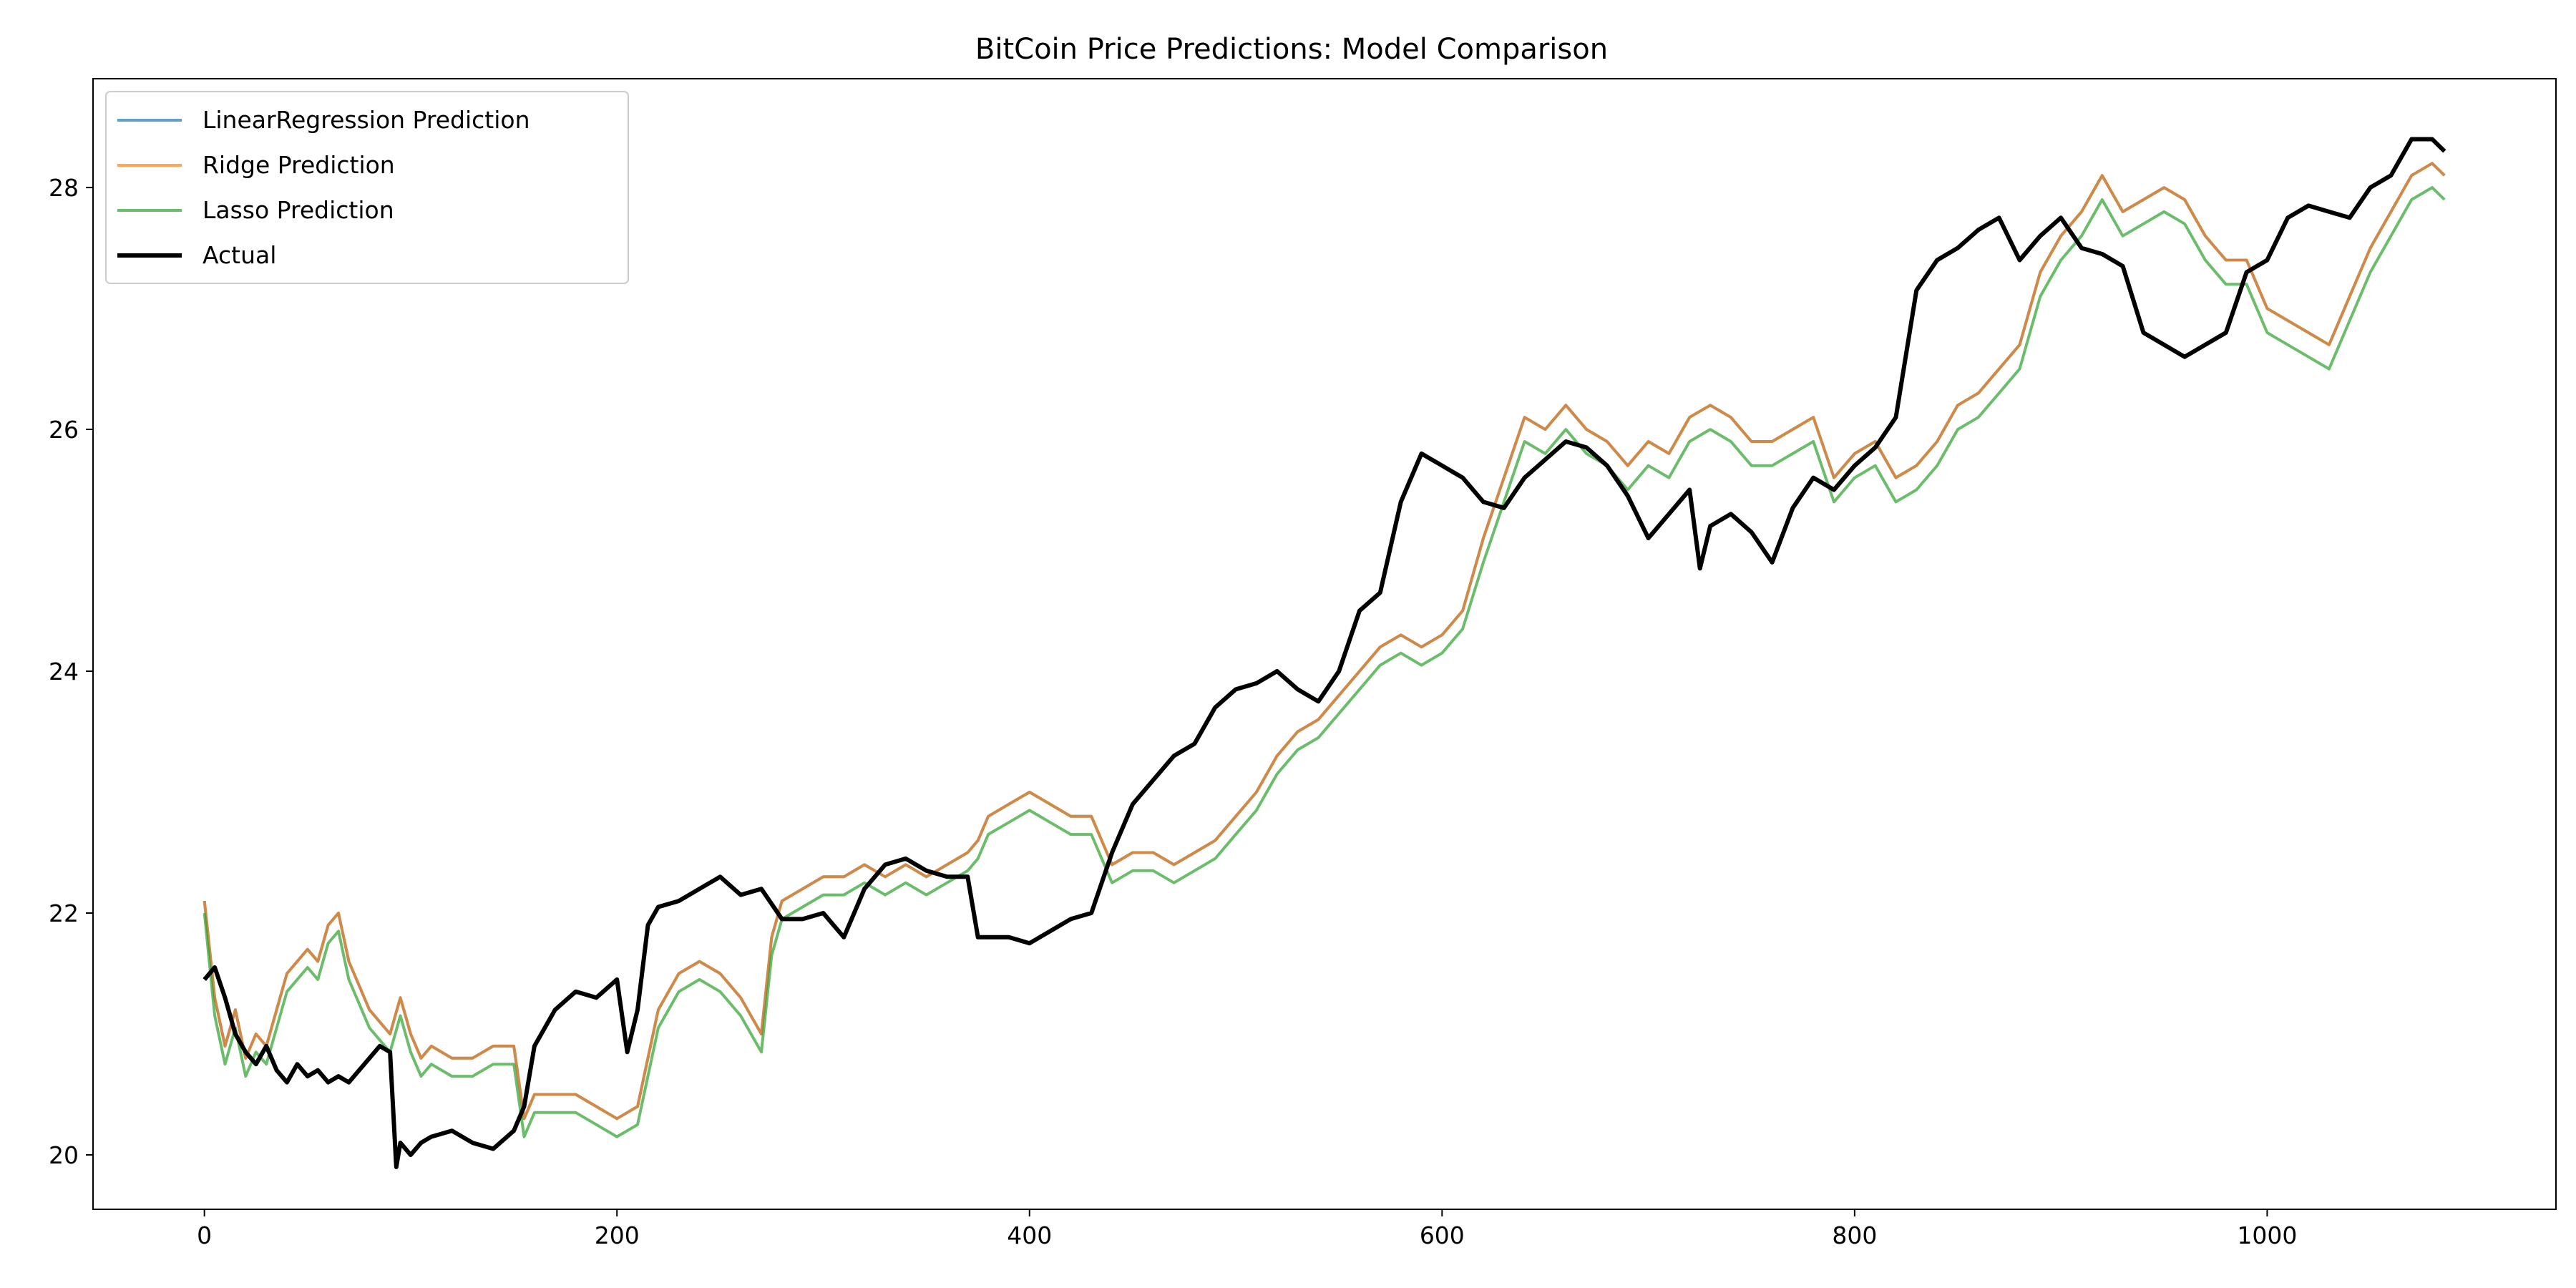  I want to click on y-tick-label: 24, so click(64, 672).